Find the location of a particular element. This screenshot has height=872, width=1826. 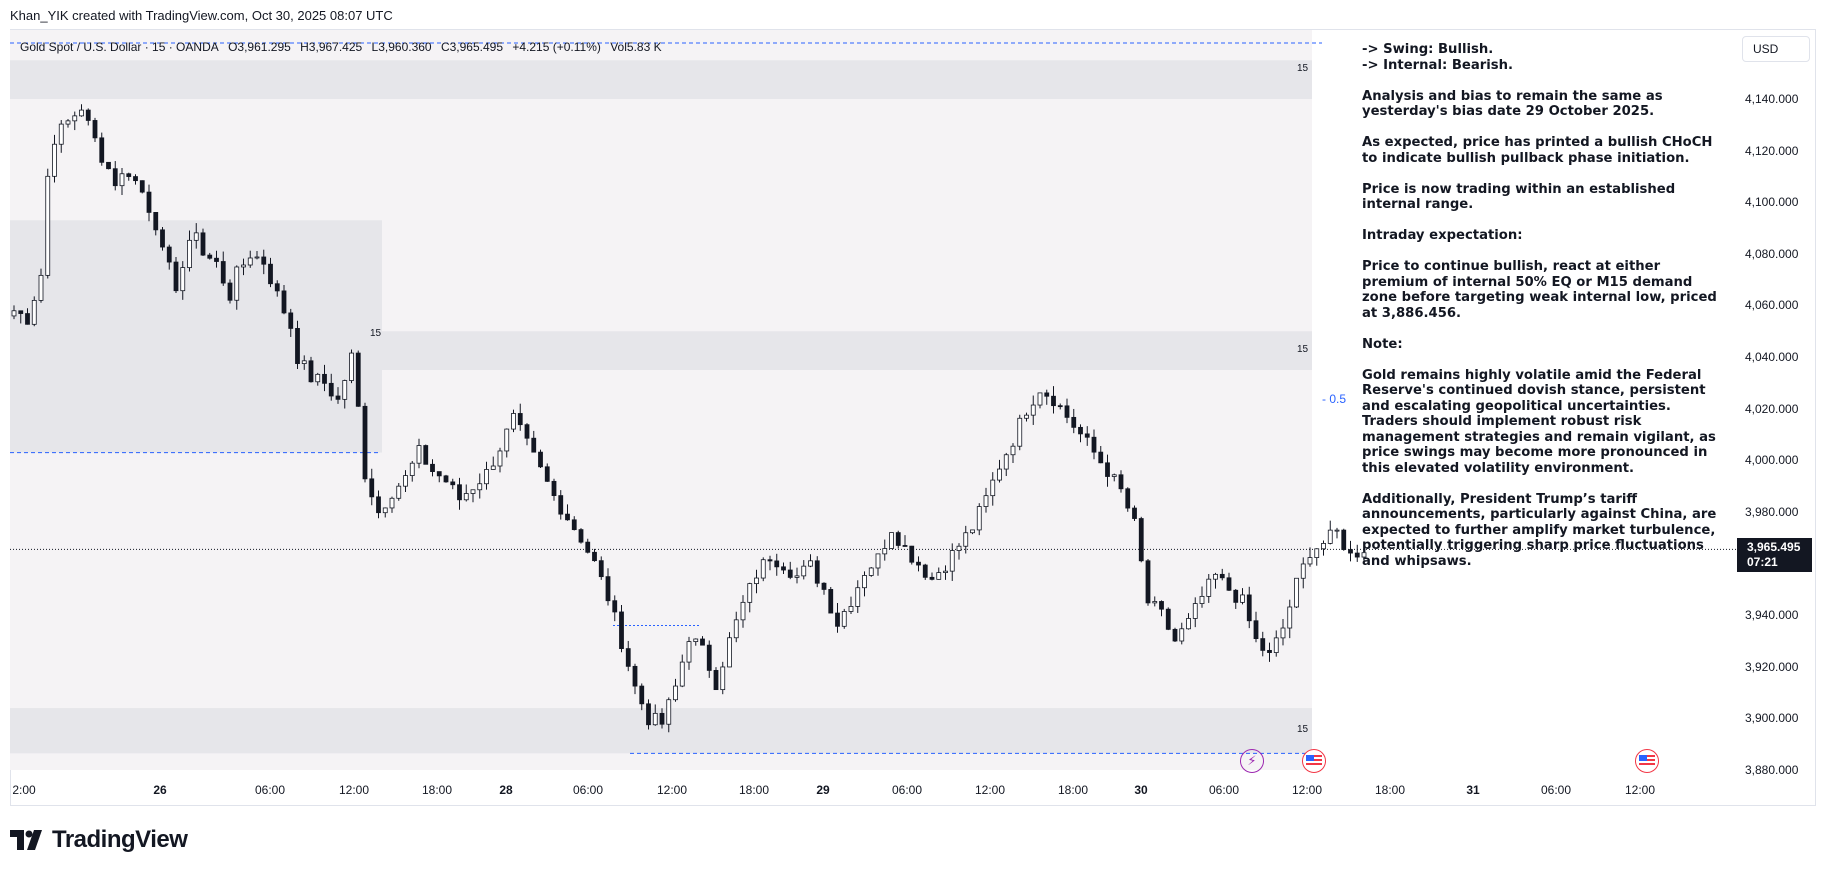

zone-box is located at coordinates (196, 336).